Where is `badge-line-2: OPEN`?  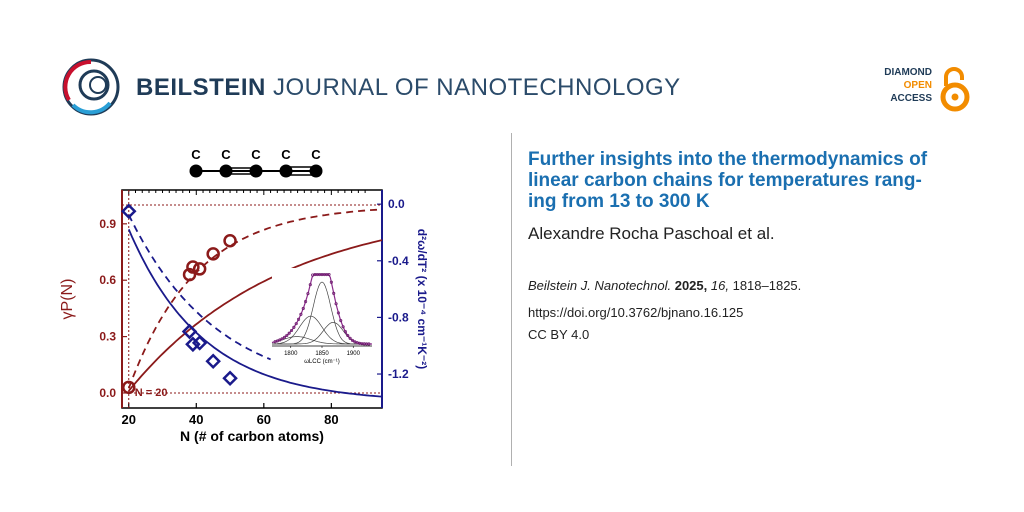
badge-line-2: OPEN is located at coordinates (917, 85).